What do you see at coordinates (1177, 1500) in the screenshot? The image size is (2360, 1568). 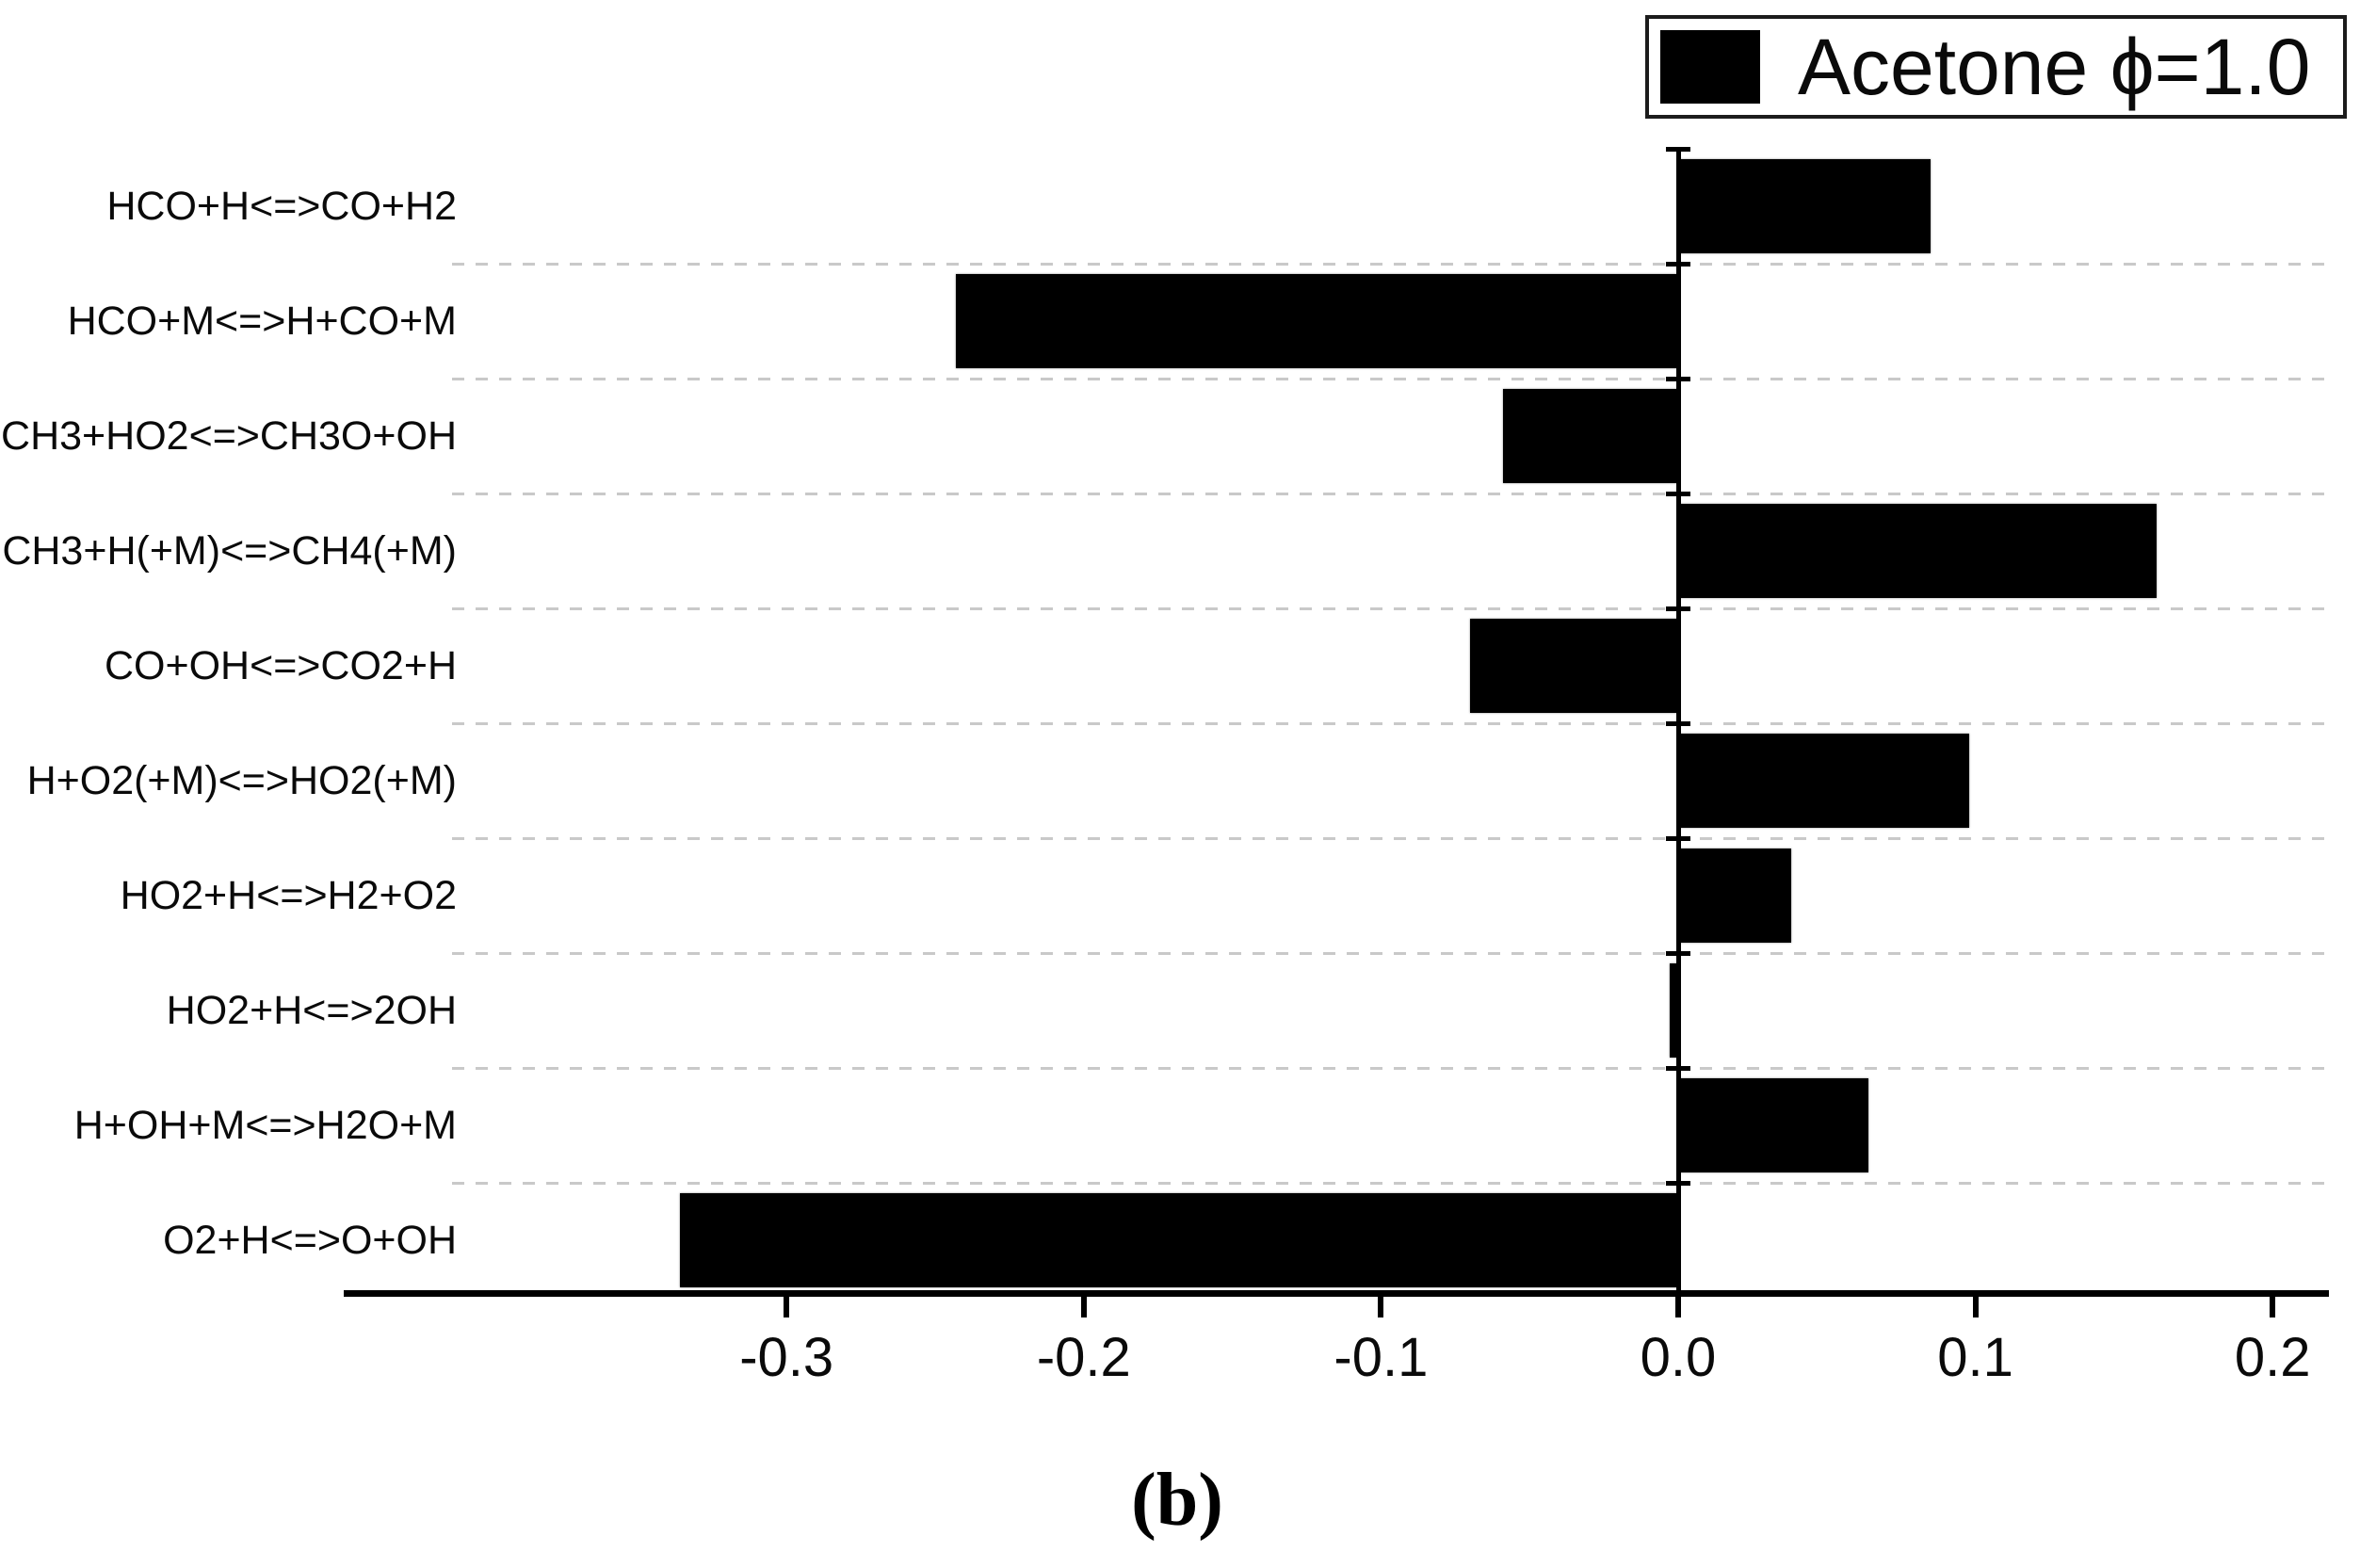 I see `figure-caption: (b)` at bounding box center [1177, 1500].